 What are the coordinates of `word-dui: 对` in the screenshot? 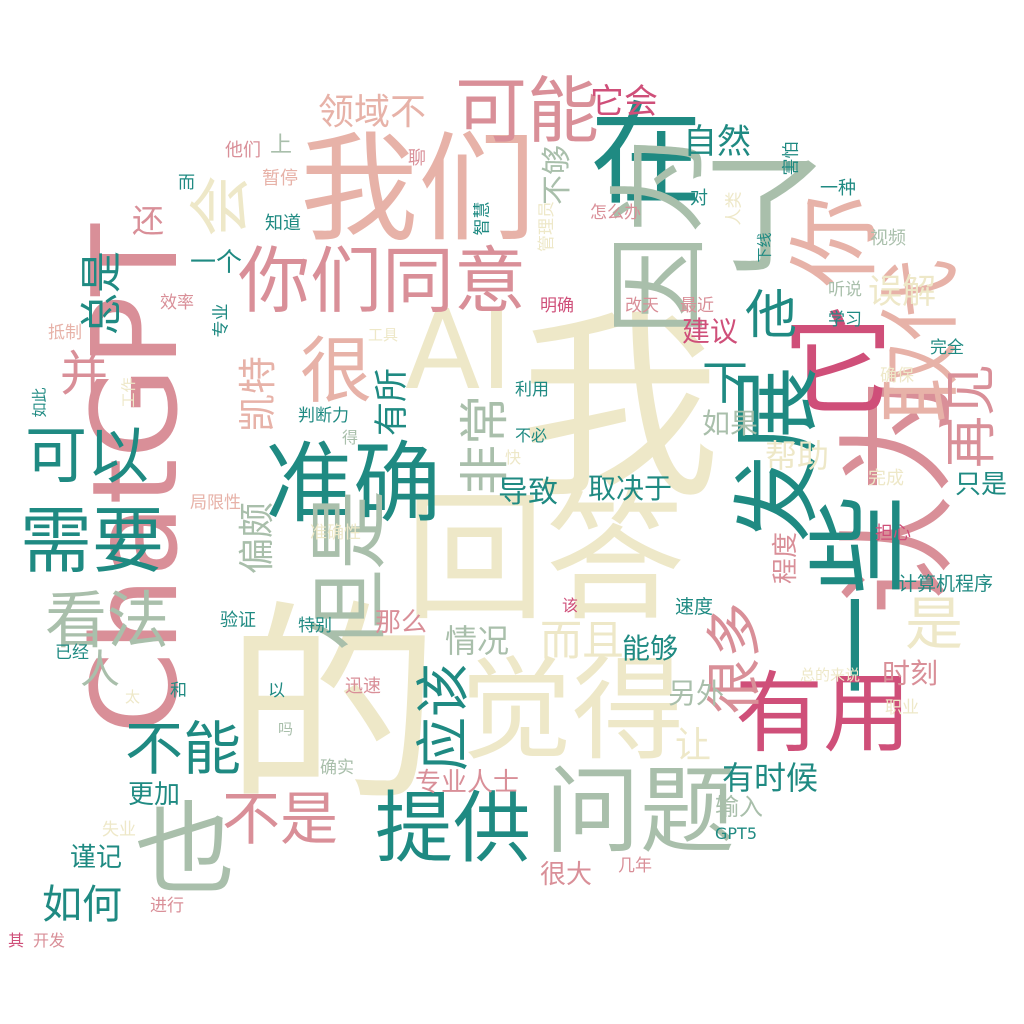 It's located at (699, 198).